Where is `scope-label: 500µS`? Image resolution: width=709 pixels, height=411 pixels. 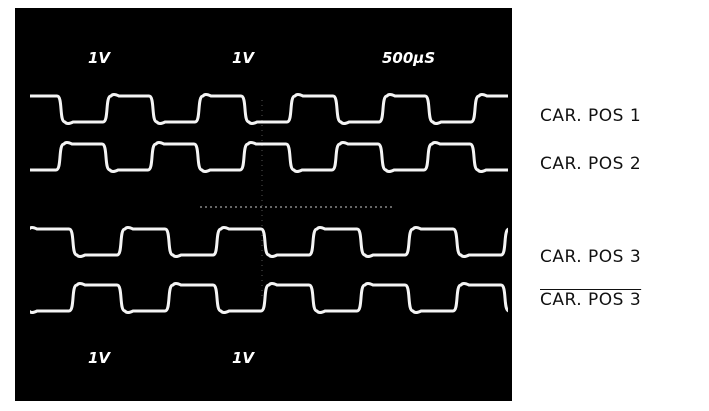 scope-label: 500µS is located at coordinates (408, 58).